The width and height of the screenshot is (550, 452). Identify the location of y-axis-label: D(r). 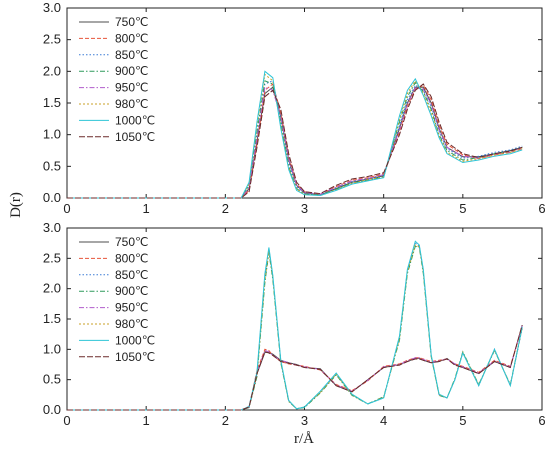
(16, 205).